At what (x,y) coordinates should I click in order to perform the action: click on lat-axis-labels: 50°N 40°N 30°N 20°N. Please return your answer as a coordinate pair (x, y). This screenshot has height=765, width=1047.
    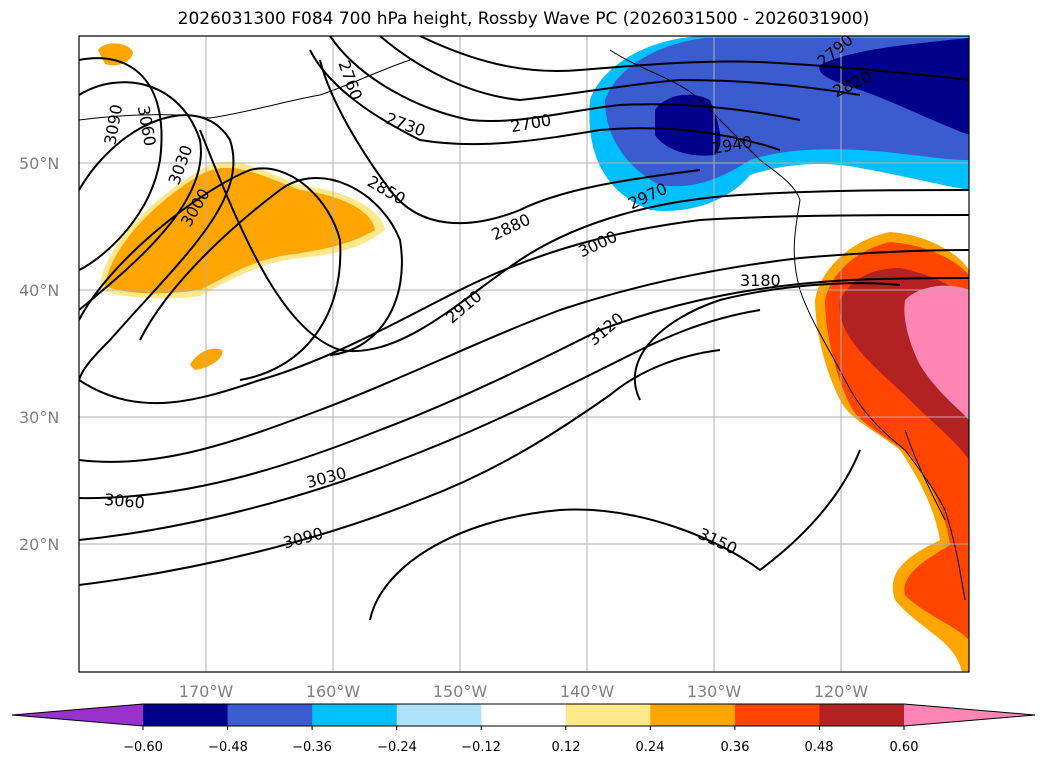
    Looking at the image, I should click on (39, 354).